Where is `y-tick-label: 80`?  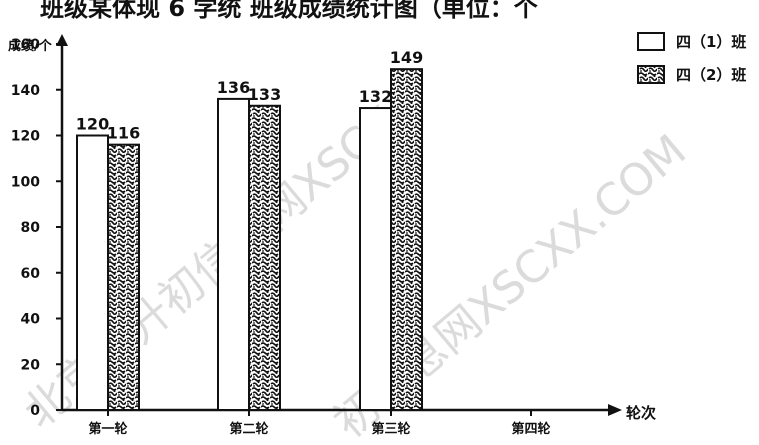 y-tick-label: 80 is located at coordinates (31, 228).